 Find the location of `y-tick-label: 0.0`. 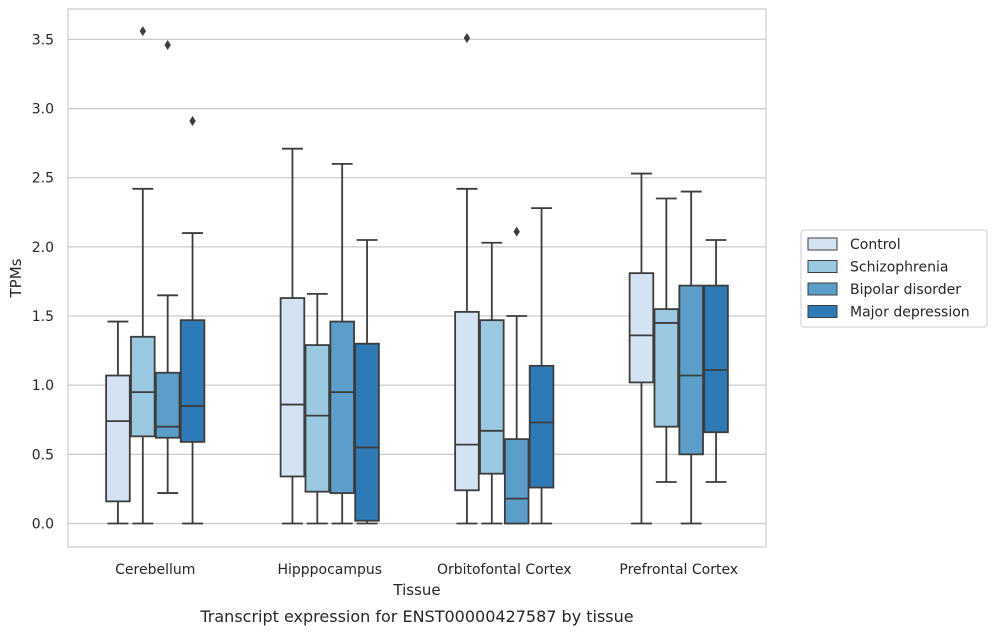

y-tick-label: 0.0 is located at coordinates (43, 524).